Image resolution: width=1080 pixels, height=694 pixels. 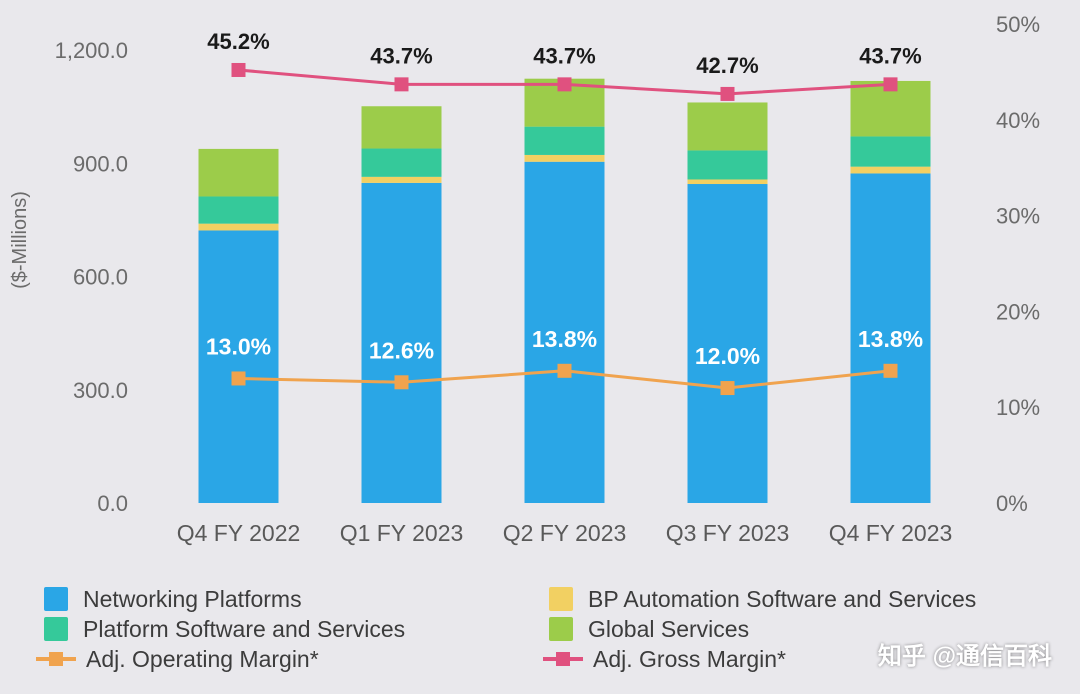 I want to click on x-tick-label: Q4 FY 2023, so click(x=891, y=533).